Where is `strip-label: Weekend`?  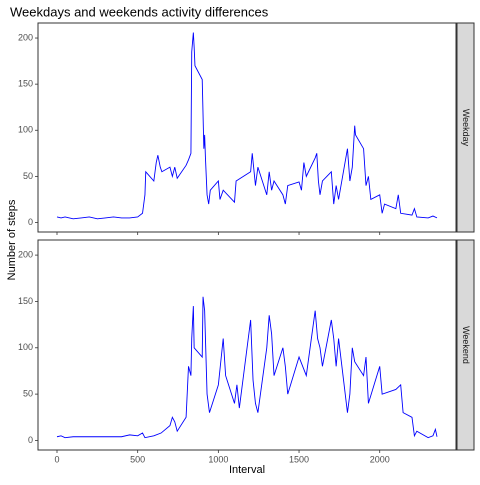
strip-label: Weekend is located at coordinates (466, 345).